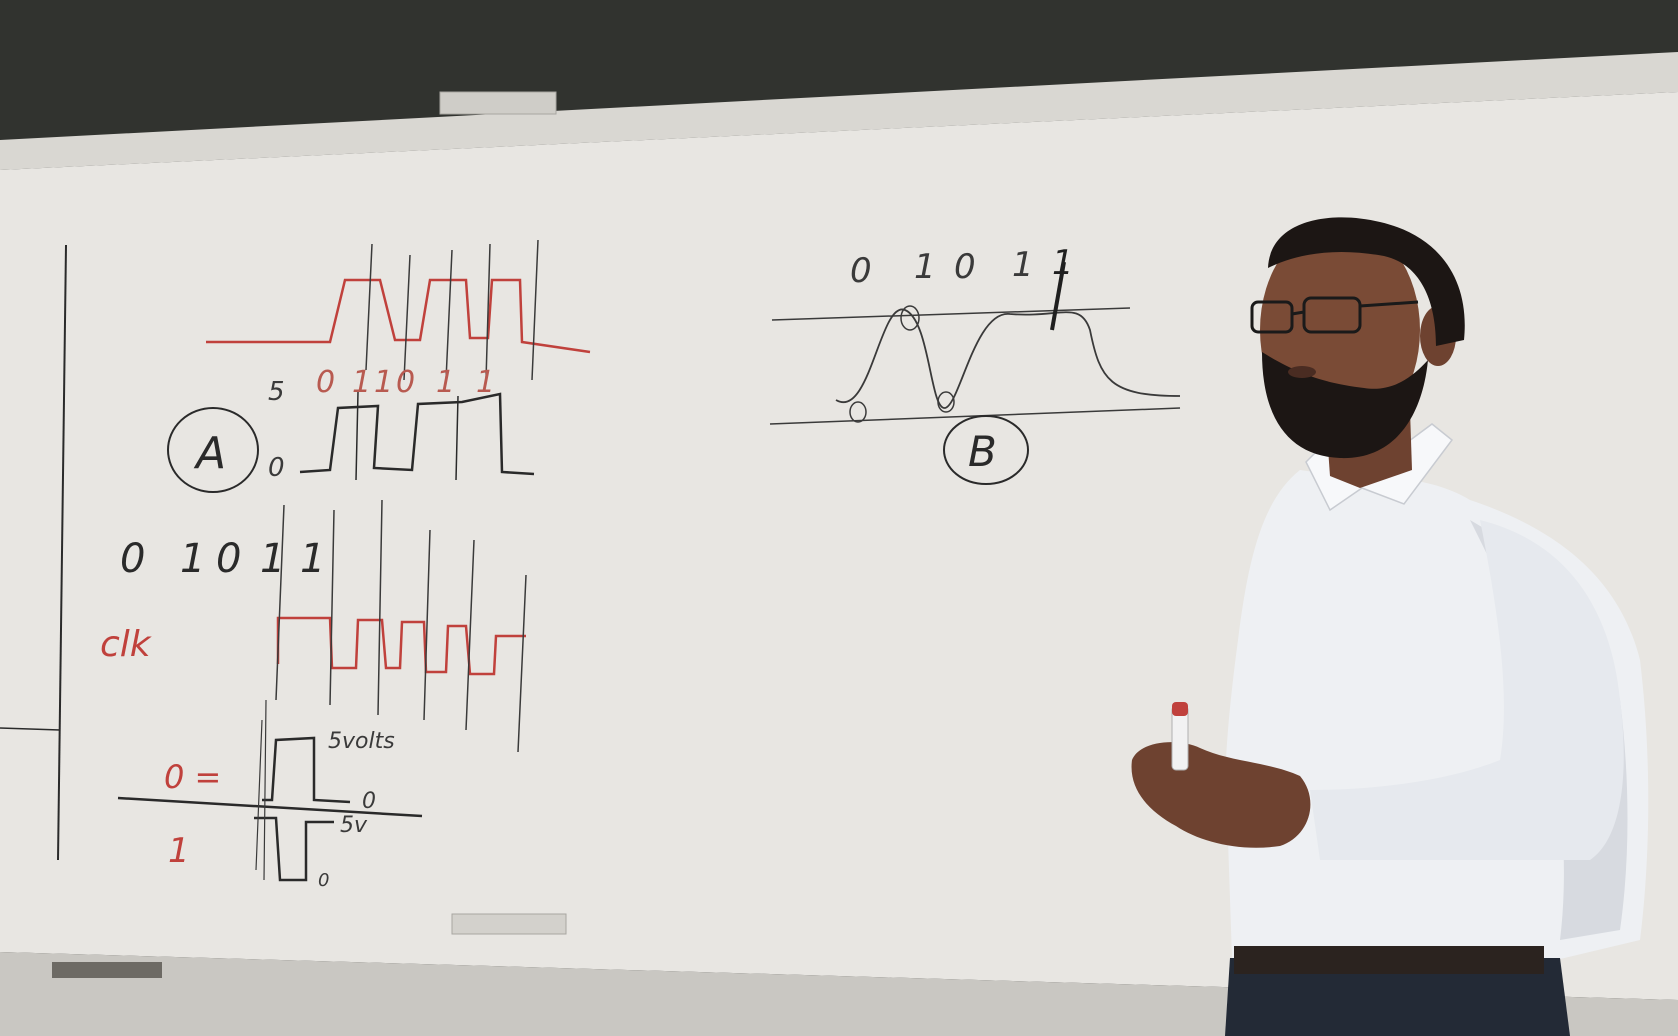 The image size is (1678, 1036). I want to click on pants, so click(1397, 997).